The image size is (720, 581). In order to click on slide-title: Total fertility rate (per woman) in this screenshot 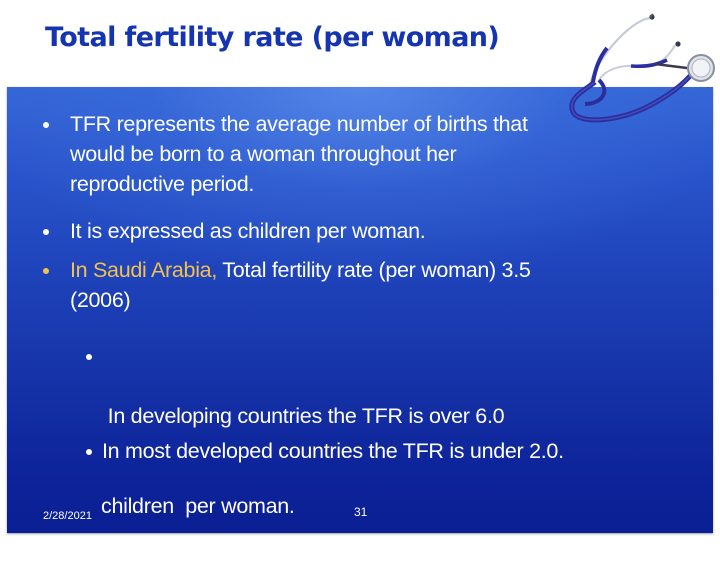, I will do `click(272, 37)`.